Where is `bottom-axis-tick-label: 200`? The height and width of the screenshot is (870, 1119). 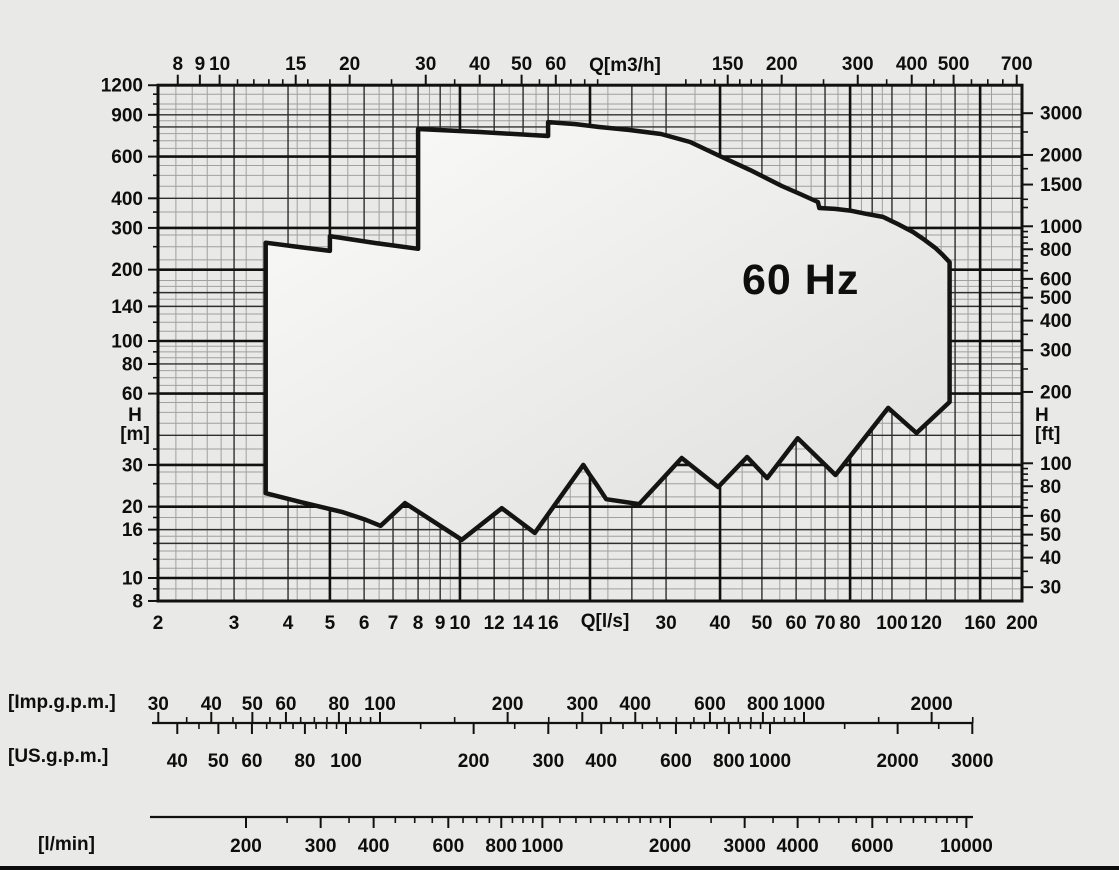 bottom-axis-tick-label: 200 is located at coordinates (1022, 623).